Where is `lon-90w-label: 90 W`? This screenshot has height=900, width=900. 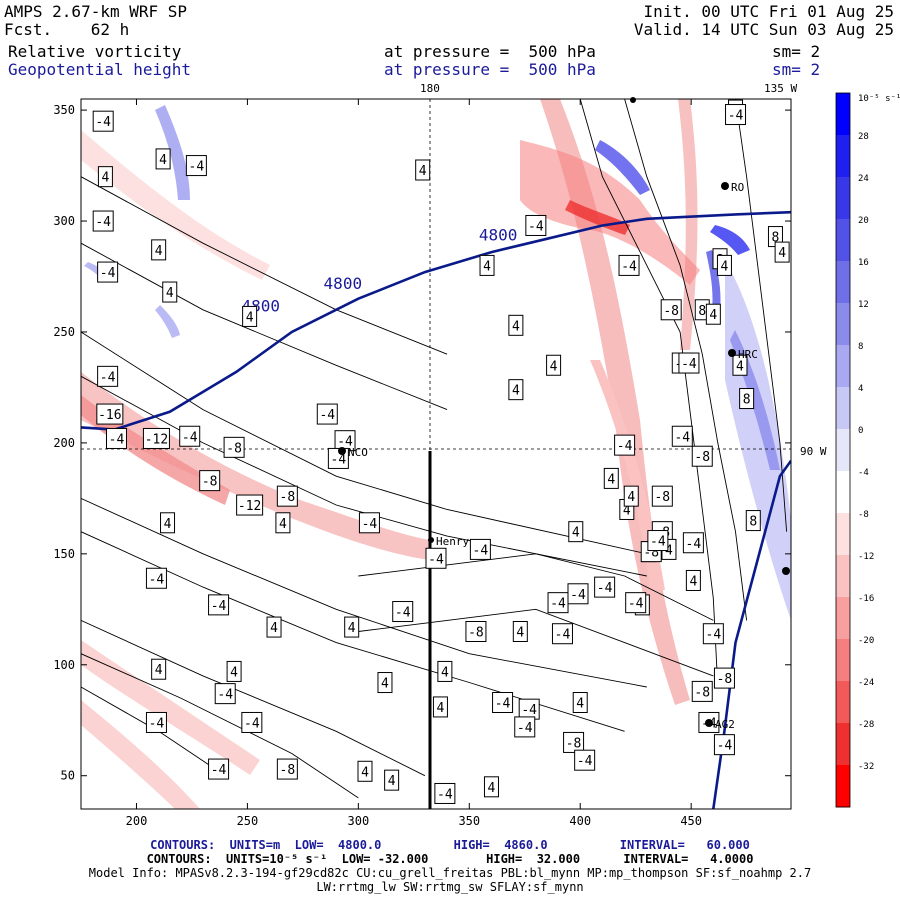
lon-90w-label: 90 W is located at coordinates (813, 451).